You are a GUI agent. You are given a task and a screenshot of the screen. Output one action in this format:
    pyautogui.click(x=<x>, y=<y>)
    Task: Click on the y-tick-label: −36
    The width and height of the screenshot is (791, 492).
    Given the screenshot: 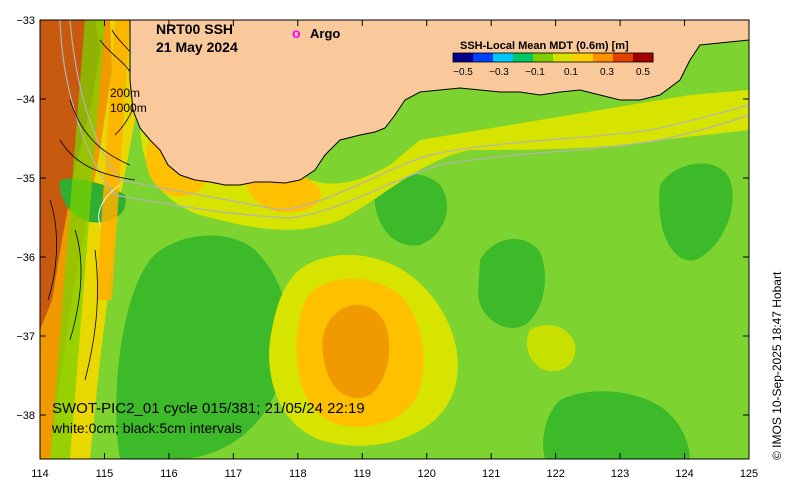 What is the action you would take?
    pyautogui.click(x=25, y=258)
    